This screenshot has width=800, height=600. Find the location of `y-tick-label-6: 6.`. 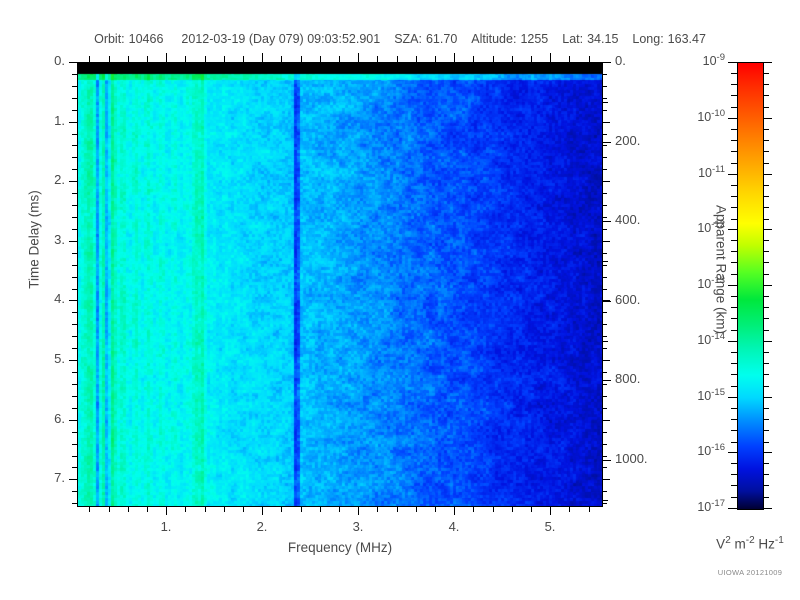

y-tick-label-6: 6. is located at coordinates (59, 418).